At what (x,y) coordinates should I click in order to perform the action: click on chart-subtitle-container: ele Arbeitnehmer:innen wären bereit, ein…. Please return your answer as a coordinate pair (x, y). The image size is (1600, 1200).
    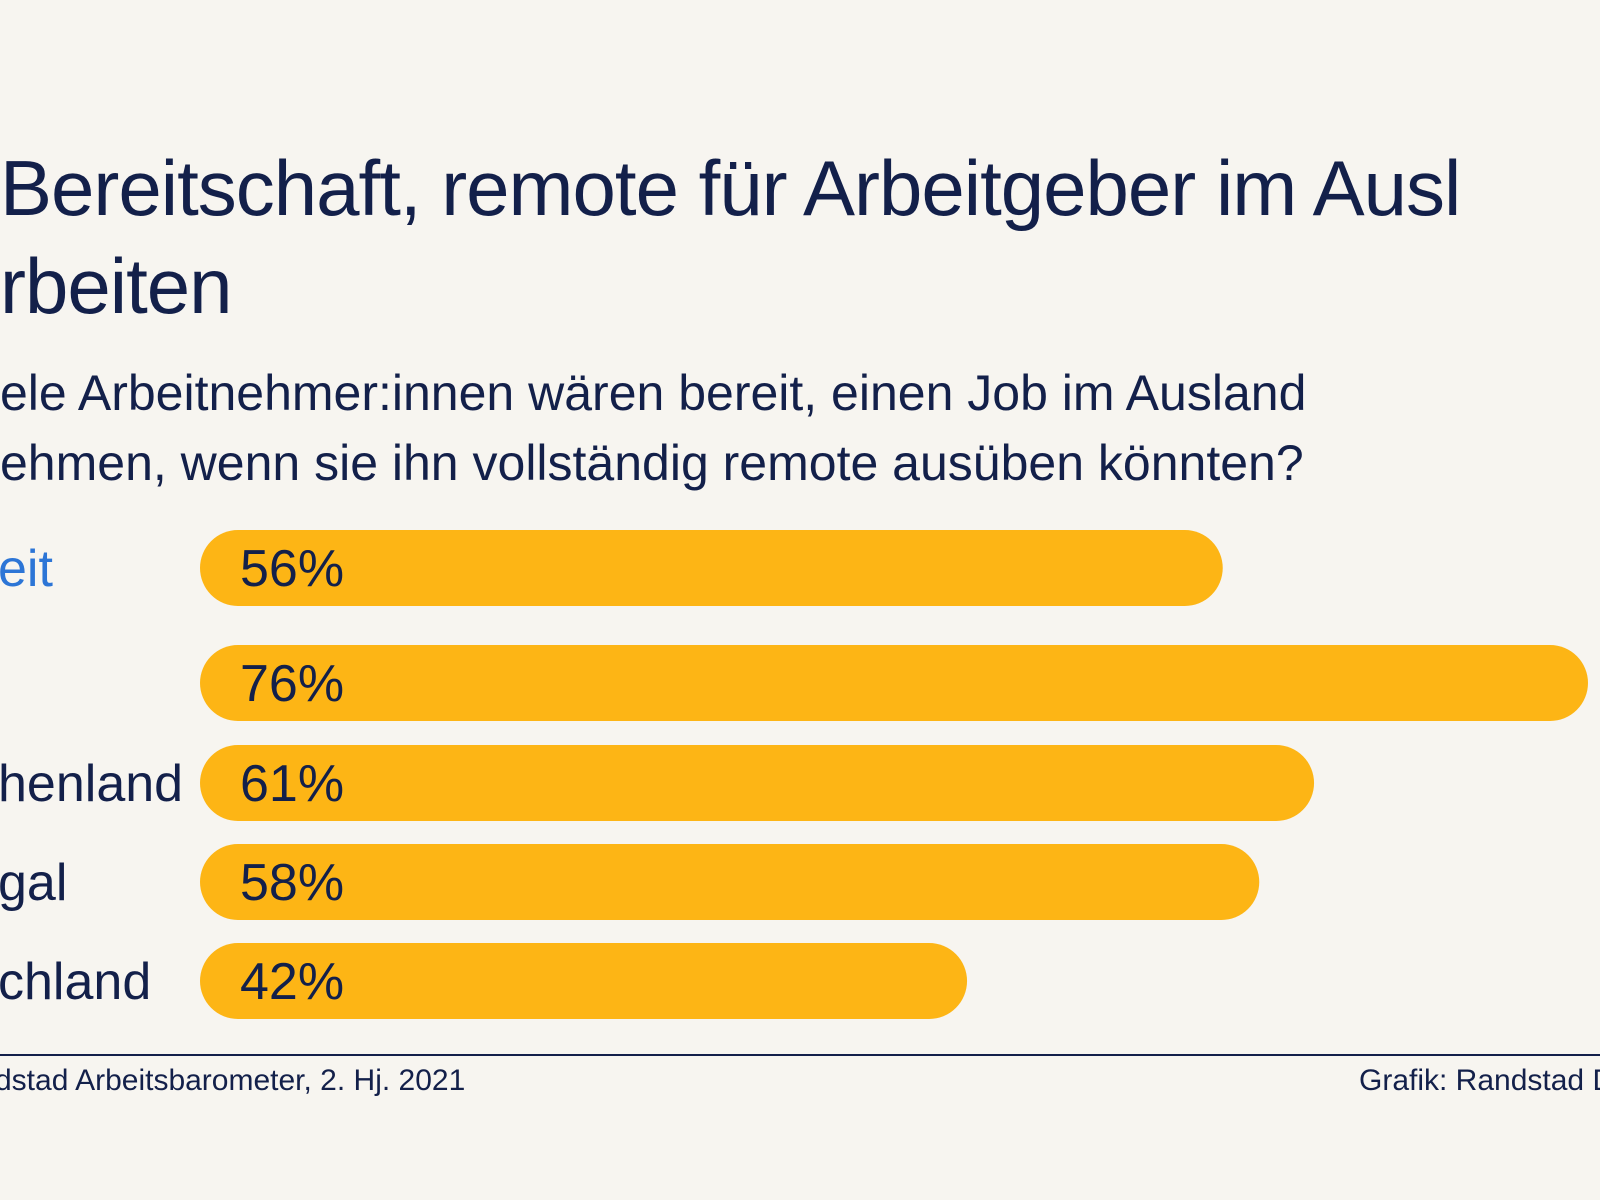
    Looking at the image, I should click on (800, 425).